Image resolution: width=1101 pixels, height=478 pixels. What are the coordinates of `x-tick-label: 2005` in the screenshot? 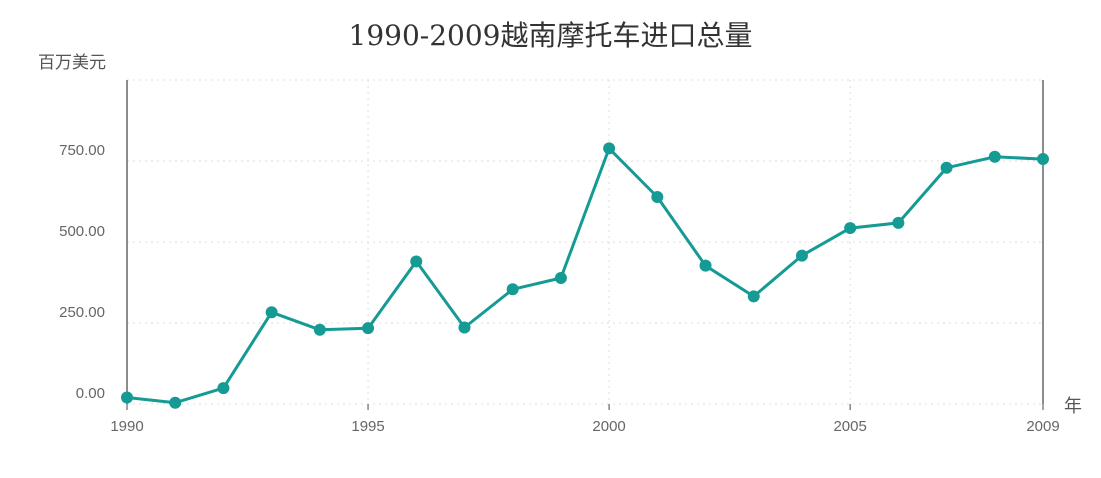 It's located at (849, 426).